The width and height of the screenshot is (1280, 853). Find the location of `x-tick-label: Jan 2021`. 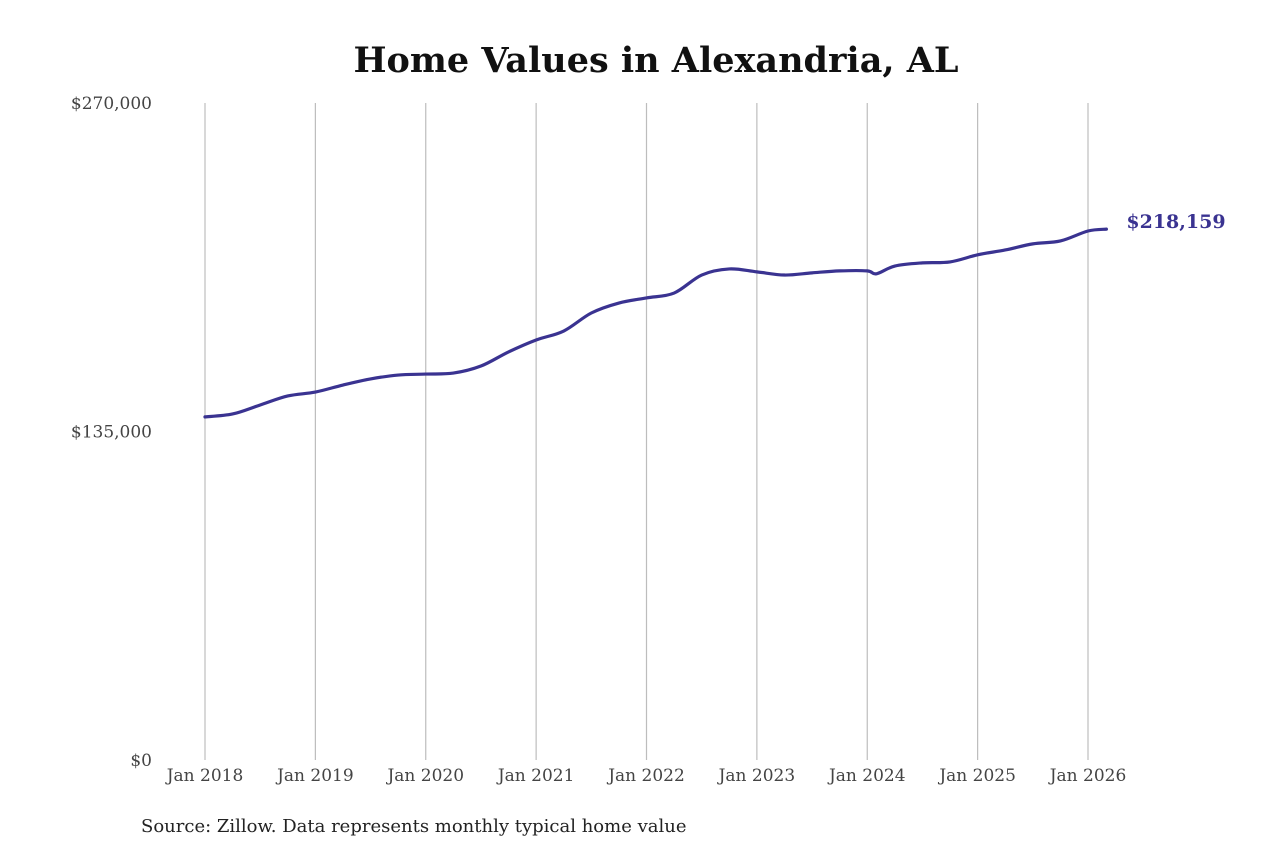

x-tick-label: Jan 2021 is located at coordinates (535, 776).